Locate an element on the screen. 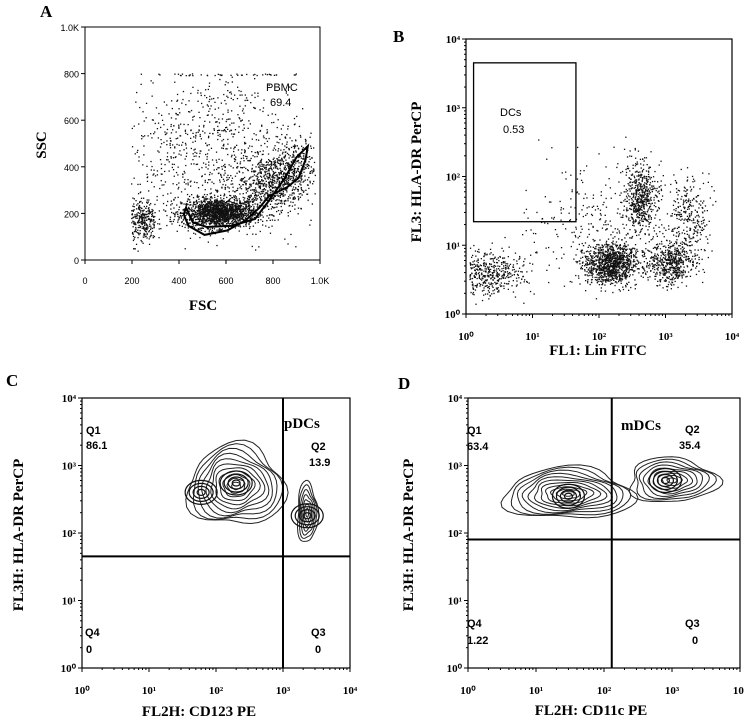  y-tick-label: 1.0K is located at coordinates (69, 28).